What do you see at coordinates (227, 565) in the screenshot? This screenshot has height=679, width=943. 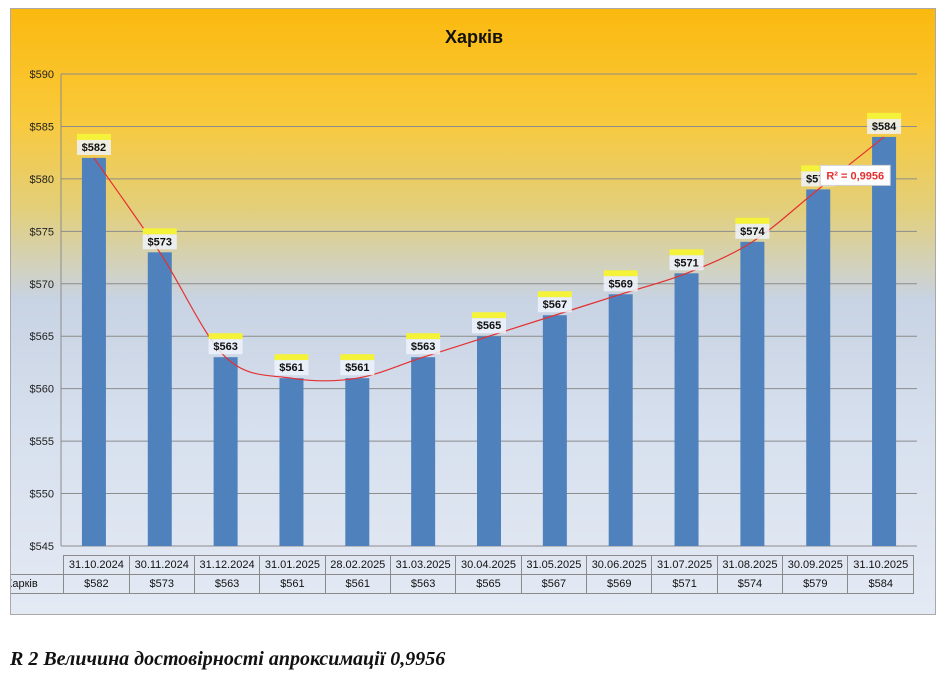 I see `data-table-category: 31.12.2024` at bounding box center [227, 565].